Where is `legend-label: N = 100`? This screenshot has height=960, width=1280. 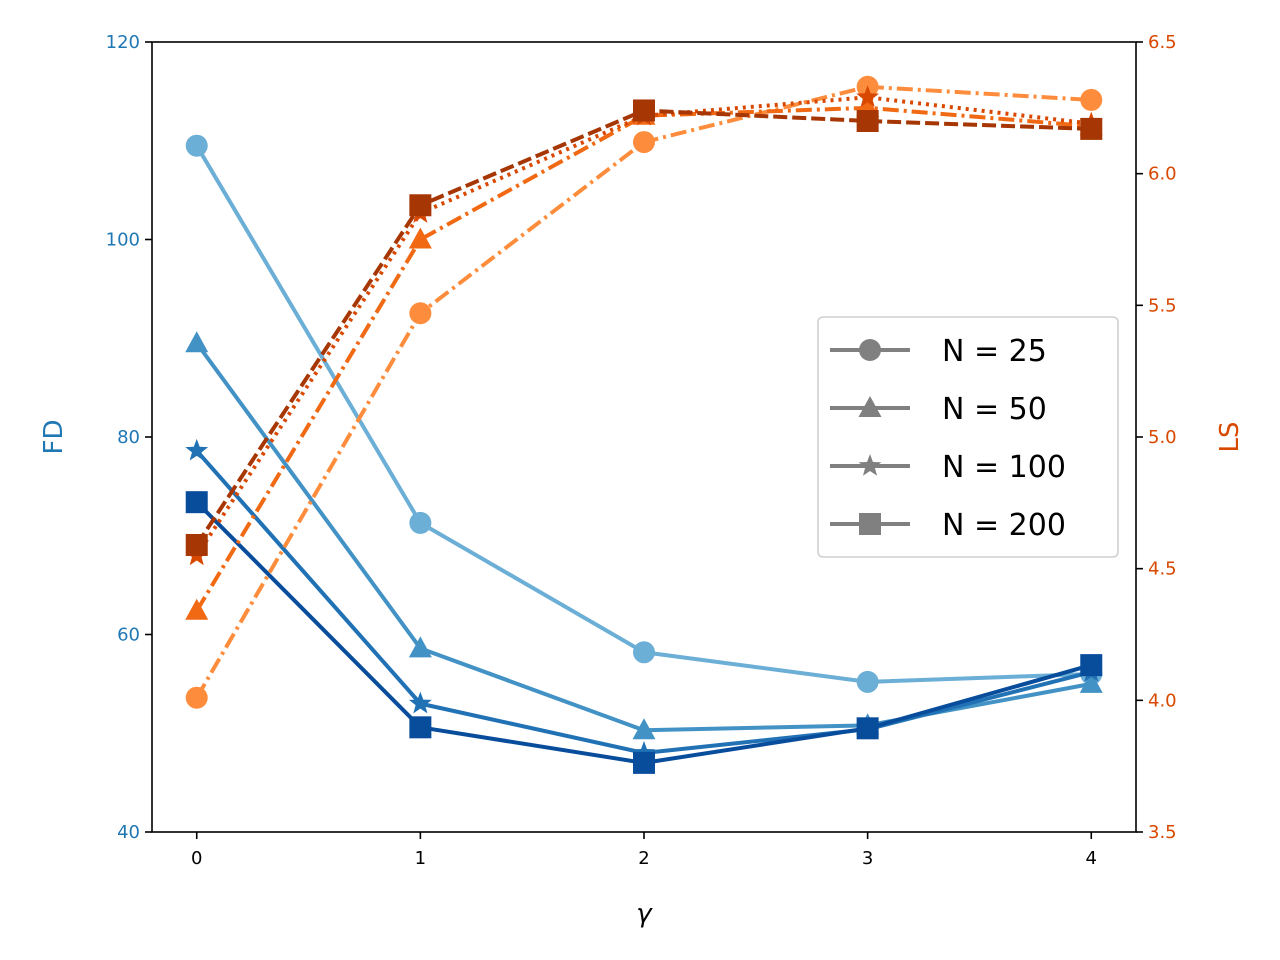 legend-label: N = 100 is located at coordinates (1004, 467).